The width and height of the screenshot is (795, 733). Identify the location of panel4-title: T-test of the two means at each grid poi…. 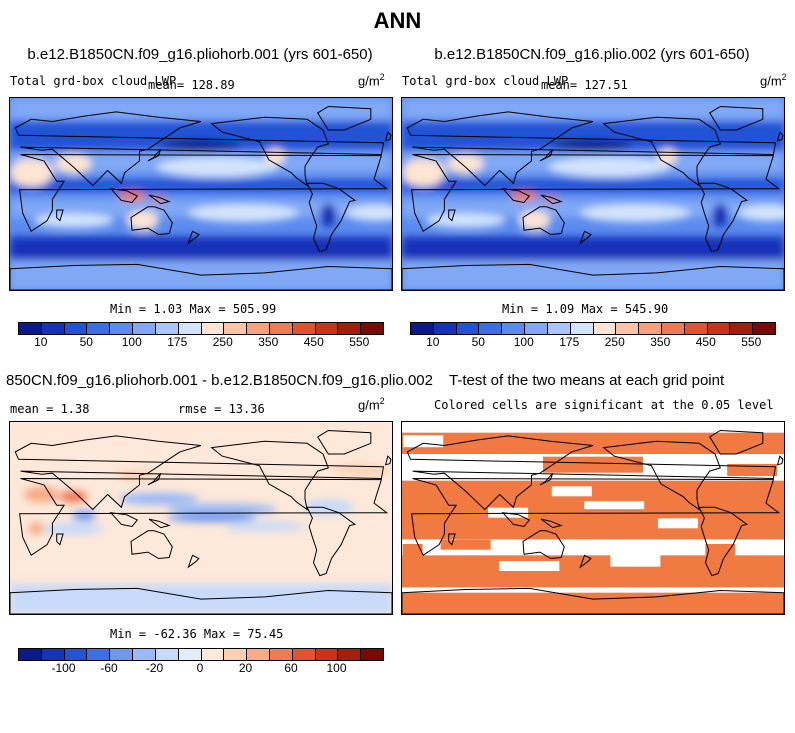
(587, 380).